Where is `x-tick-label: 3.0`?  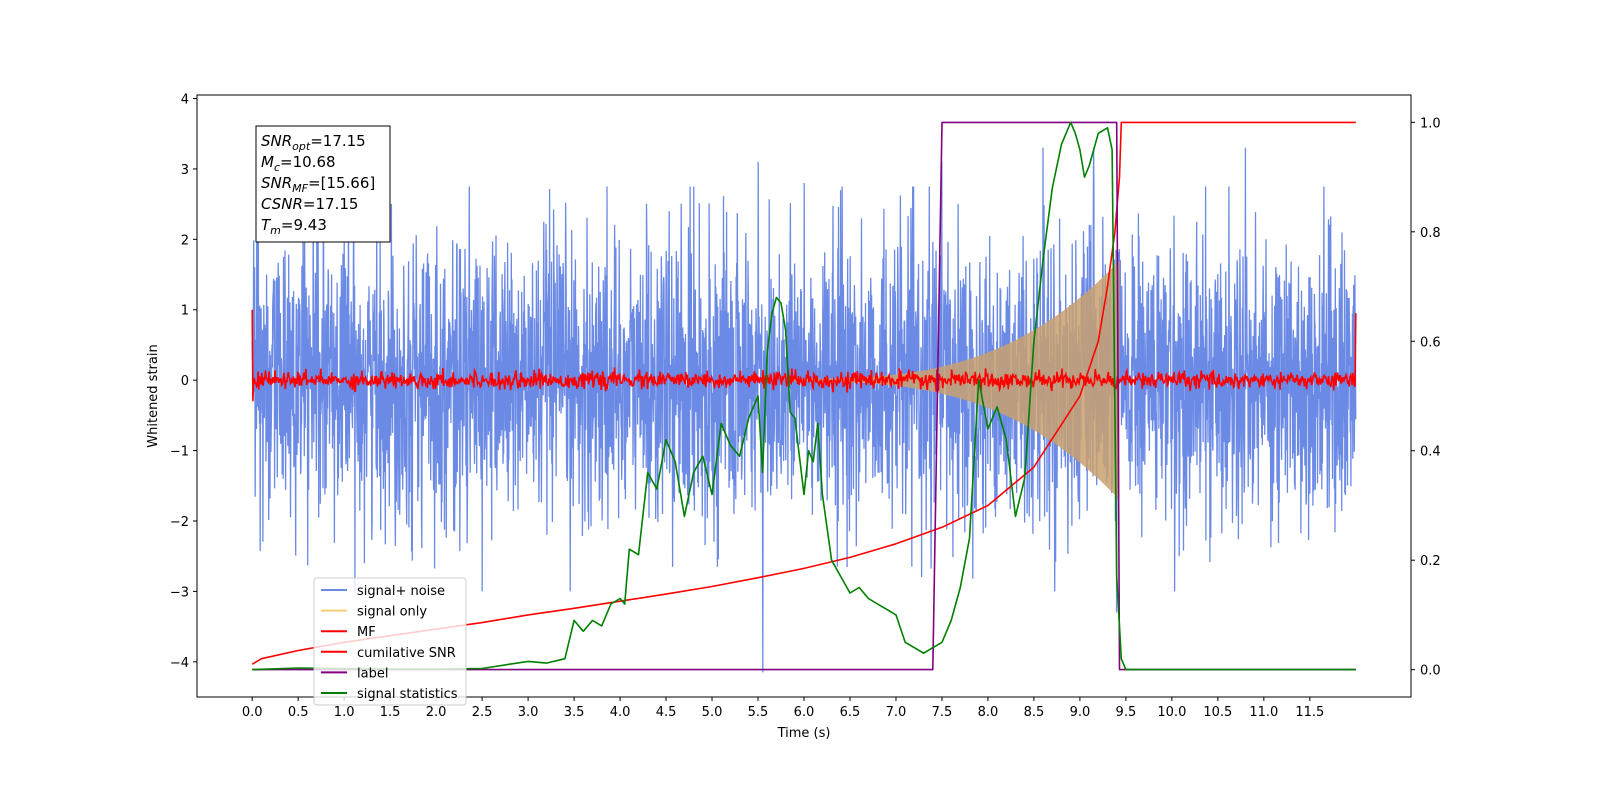 x-tick-label: 3.0 is located at coordinates (528, 712).